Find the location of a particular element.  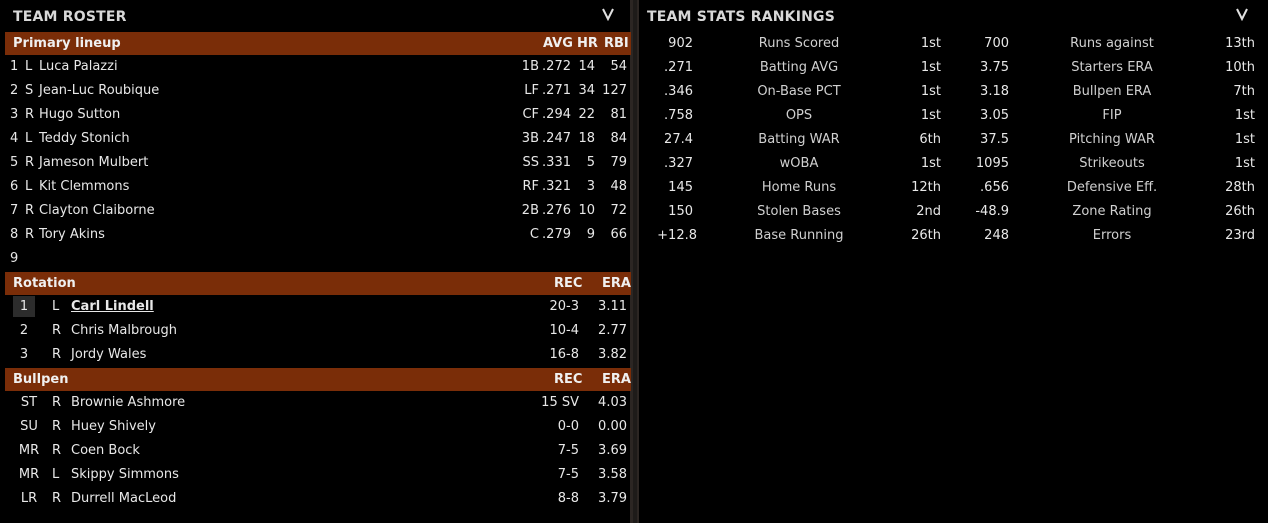

lineup-row: 5 R Jameson Mulbert SS .331 5 79 is located at coordinates (318, 163).